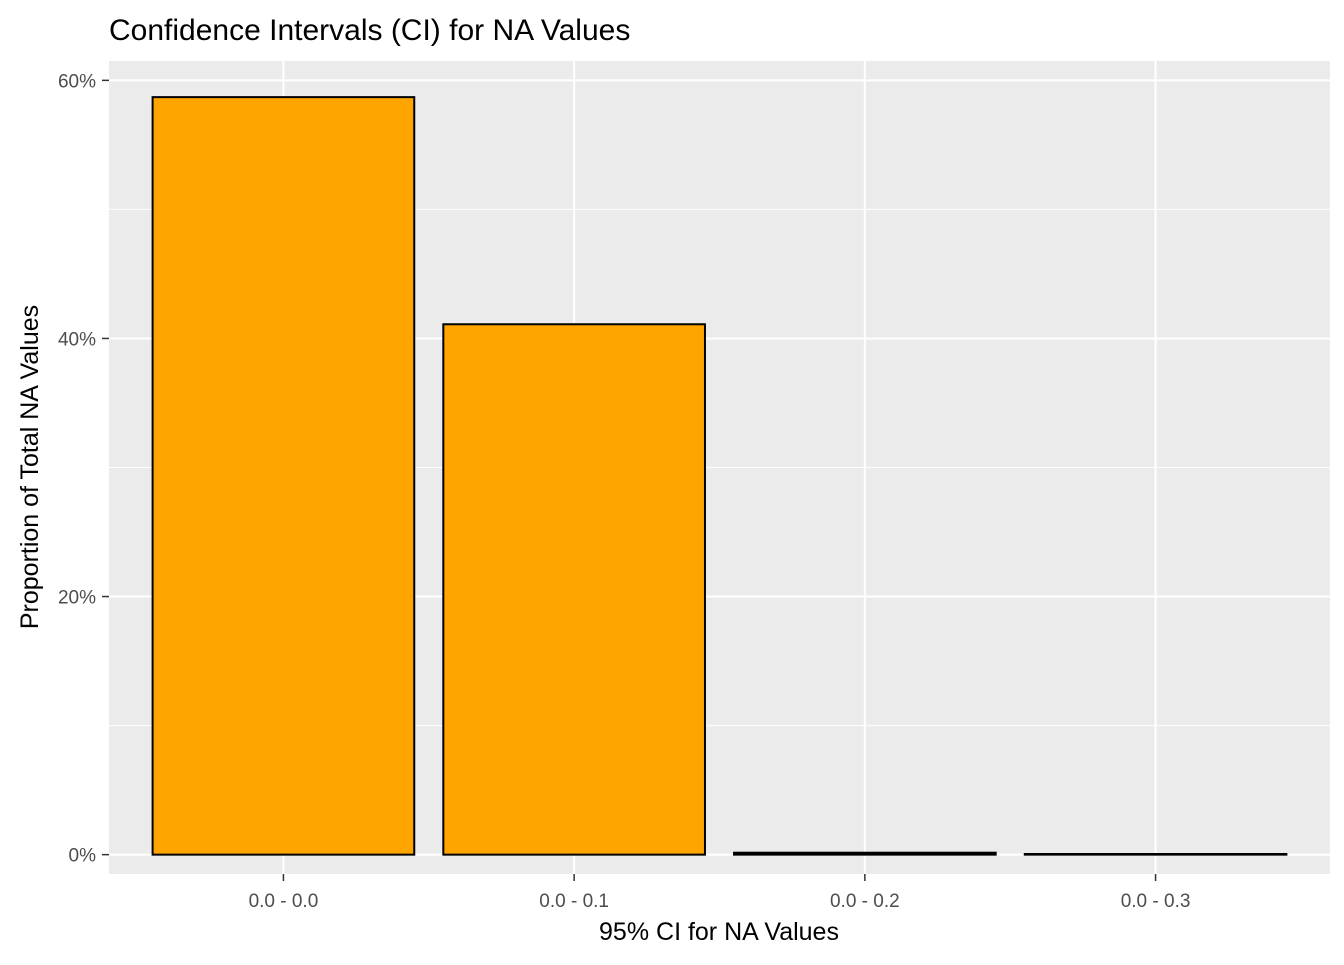 Image resolution: width=1344 pixels, height=965 pixels. What do you see at coordinates (77, 81) in the screenshot?
I see `y-tick-label: 60%` at bounding box center [77, 81].